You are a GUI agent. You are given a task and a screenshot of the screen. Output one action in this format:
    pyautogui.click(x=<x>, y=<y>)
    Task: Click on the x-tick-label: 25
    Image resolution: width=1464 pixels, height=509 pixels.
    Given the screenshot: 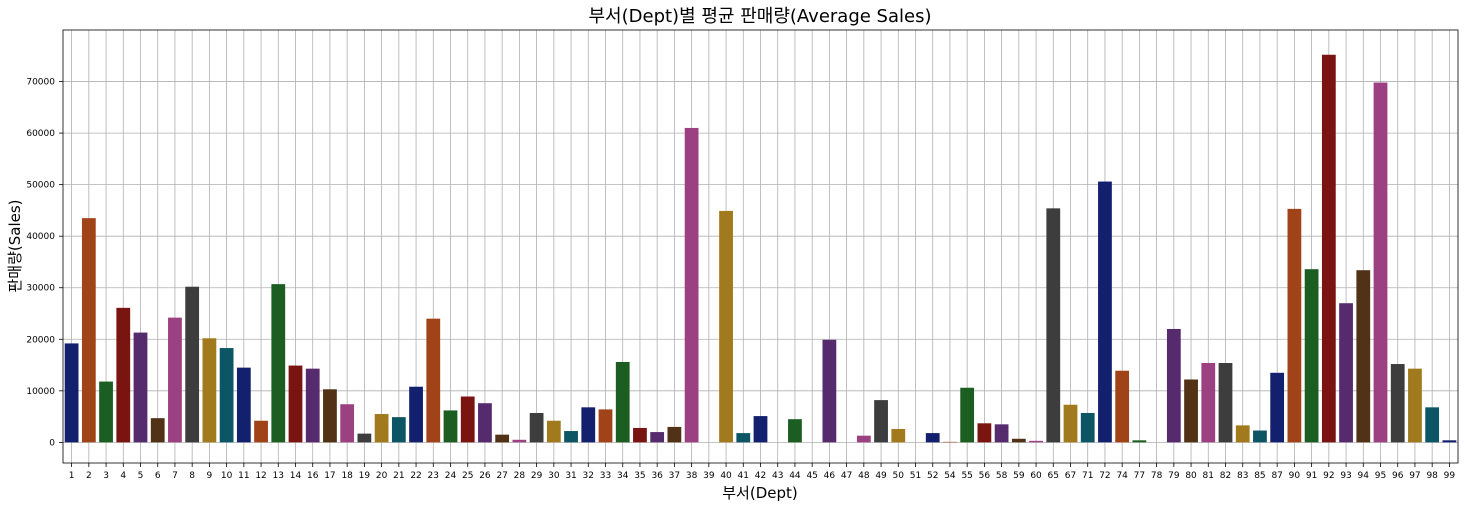 What is the action you would take?
    pyautogui.click(x=467, y=476)
    